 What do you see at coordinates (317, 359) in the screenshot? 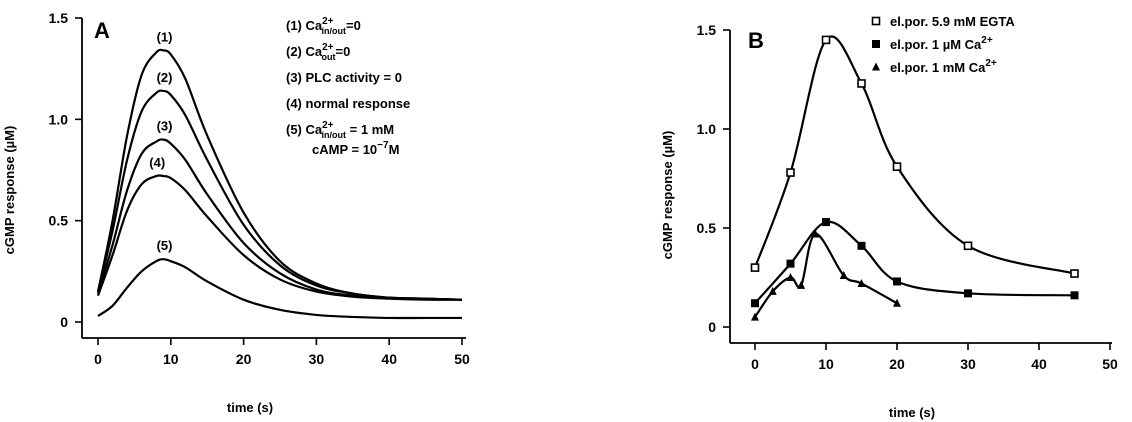
I see `panel-a-x-tick-label: 30` at bounding box center [317, 359].